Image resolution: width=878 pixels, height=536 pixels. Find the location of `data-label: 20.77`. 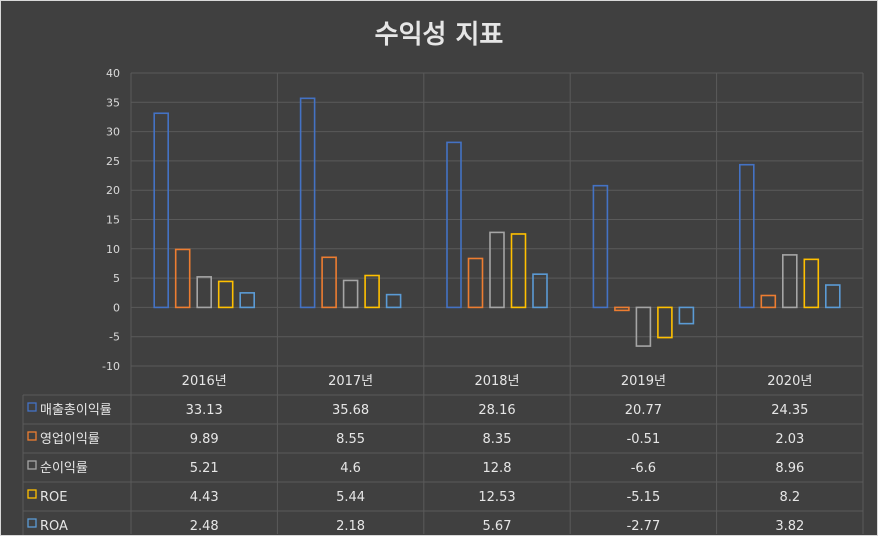

data-label: 20.77 is located at coordinates (643, 410).